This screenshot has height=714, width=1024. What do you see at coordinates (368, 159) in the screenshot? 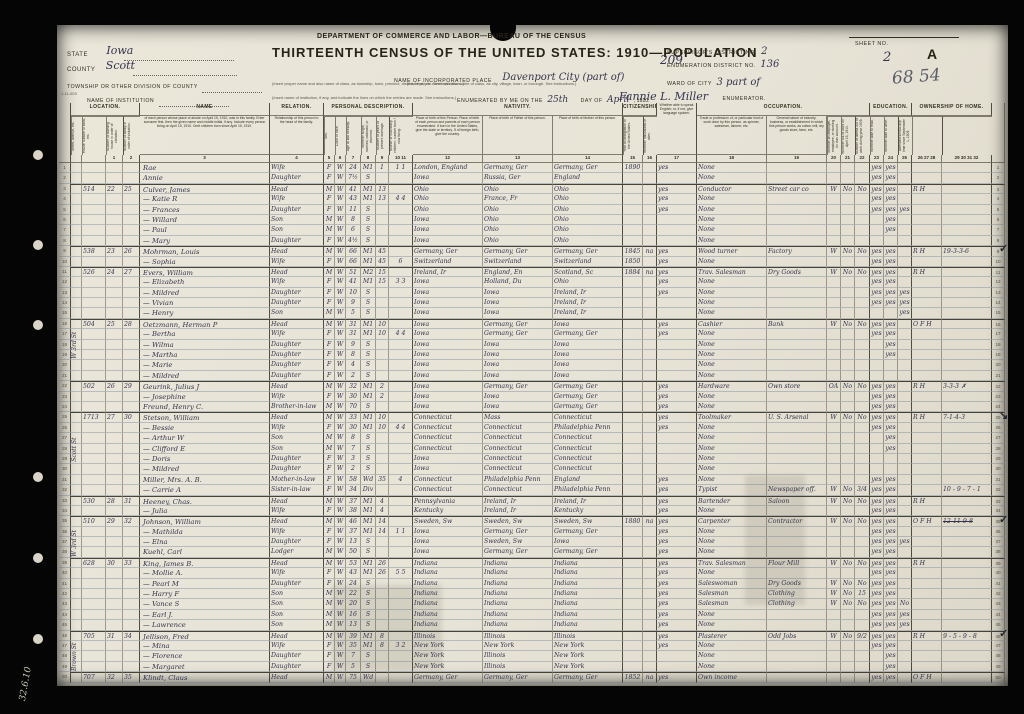
I see `column-number: 8` at bounding box center [368, 159].